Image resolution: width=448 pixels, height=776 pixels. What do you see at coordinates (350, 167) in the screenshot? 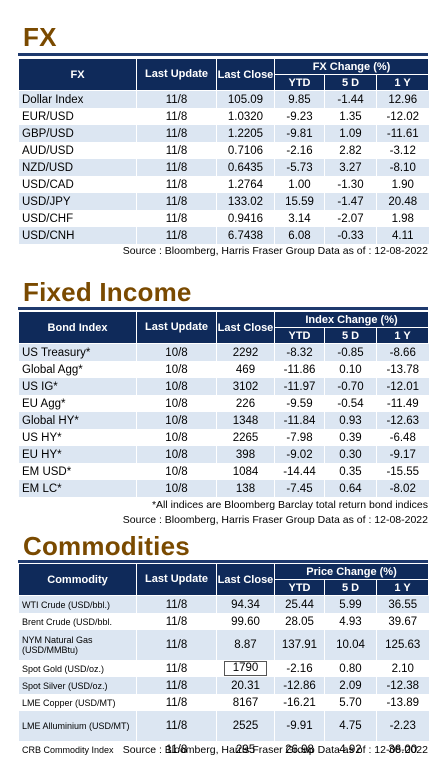
I see `fx-cell-d5: 3.27` at bounding box center [350, 167].